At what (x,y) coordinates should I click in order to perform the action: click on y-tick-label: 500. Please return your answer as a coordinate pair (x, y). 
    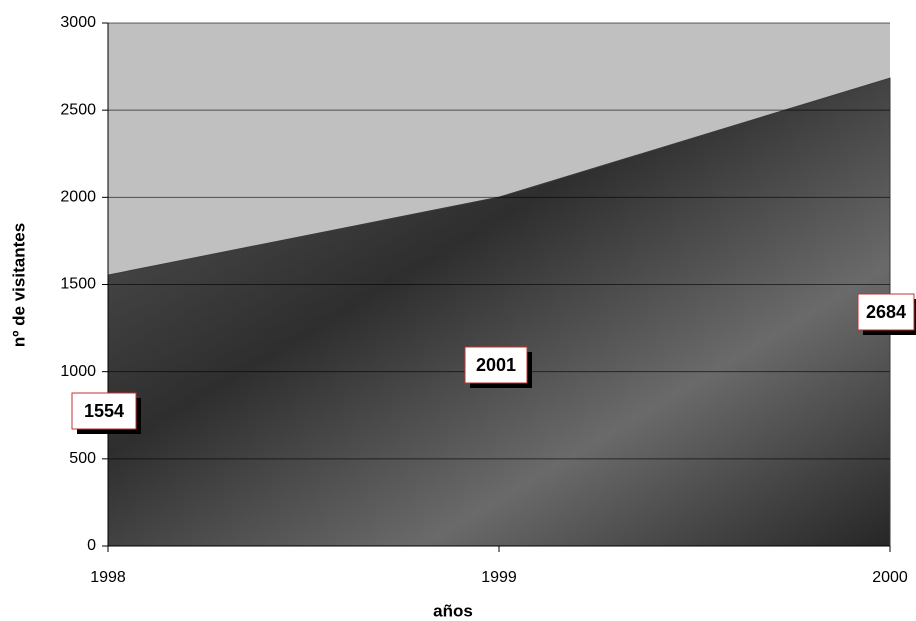
    Looking at the image, I should click on (82, 458).